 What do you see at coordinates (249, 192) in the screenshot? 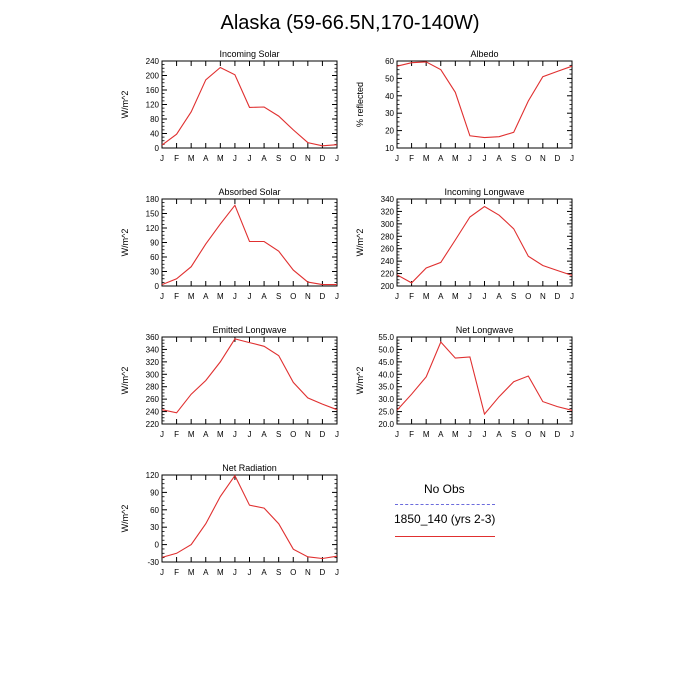
I see `plot-title: Absorbed Solar` at bounding box center [249, 192].